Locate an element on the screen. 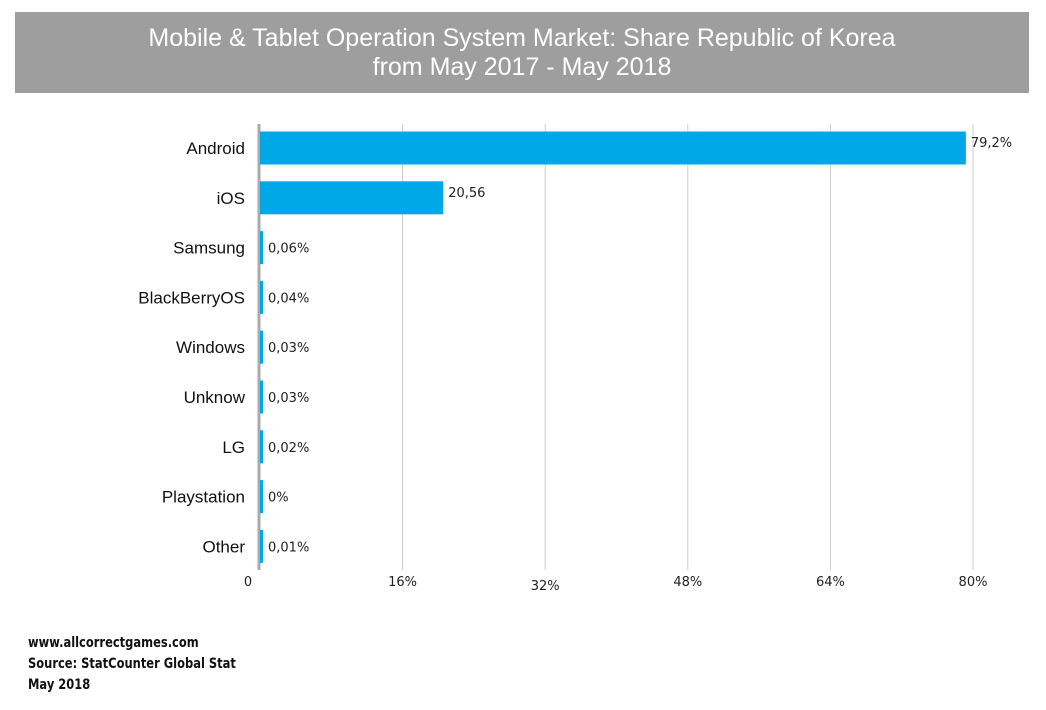  x-tick-label-0: 0 is located at coordinates (248, 582).